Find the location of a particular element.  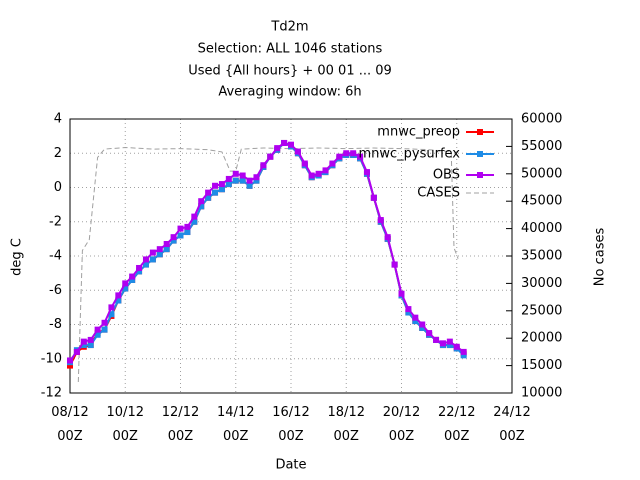

legend-label: OBS is located at coordinates (446, 175).